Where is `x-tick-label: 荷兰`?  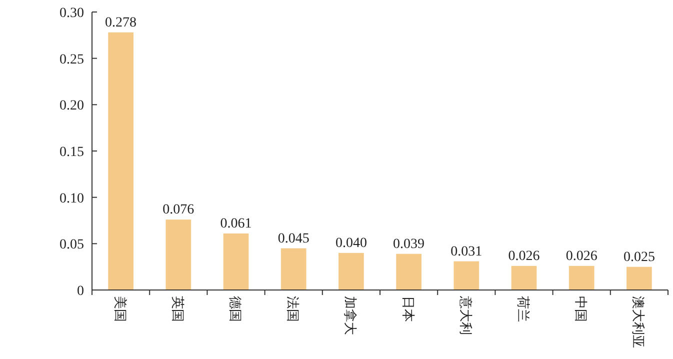 x-tick-label: 荷兰 is located at coordinates (523, 309).